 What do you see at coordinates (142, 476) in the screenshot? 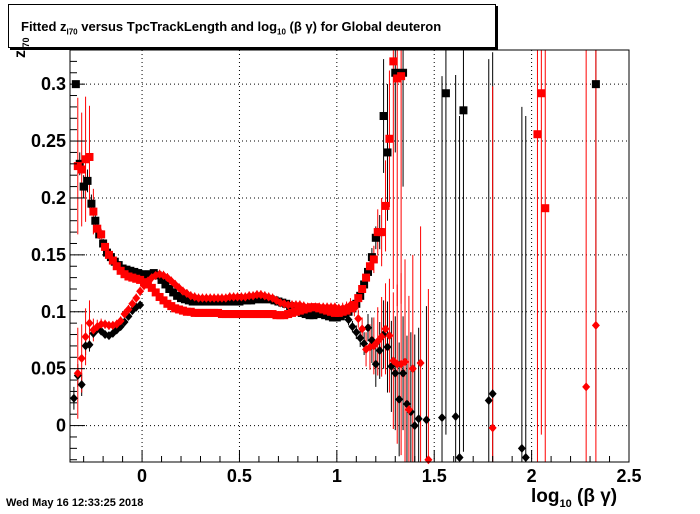
I see `x-tick-label: 0` at bounding box center [142, 476].